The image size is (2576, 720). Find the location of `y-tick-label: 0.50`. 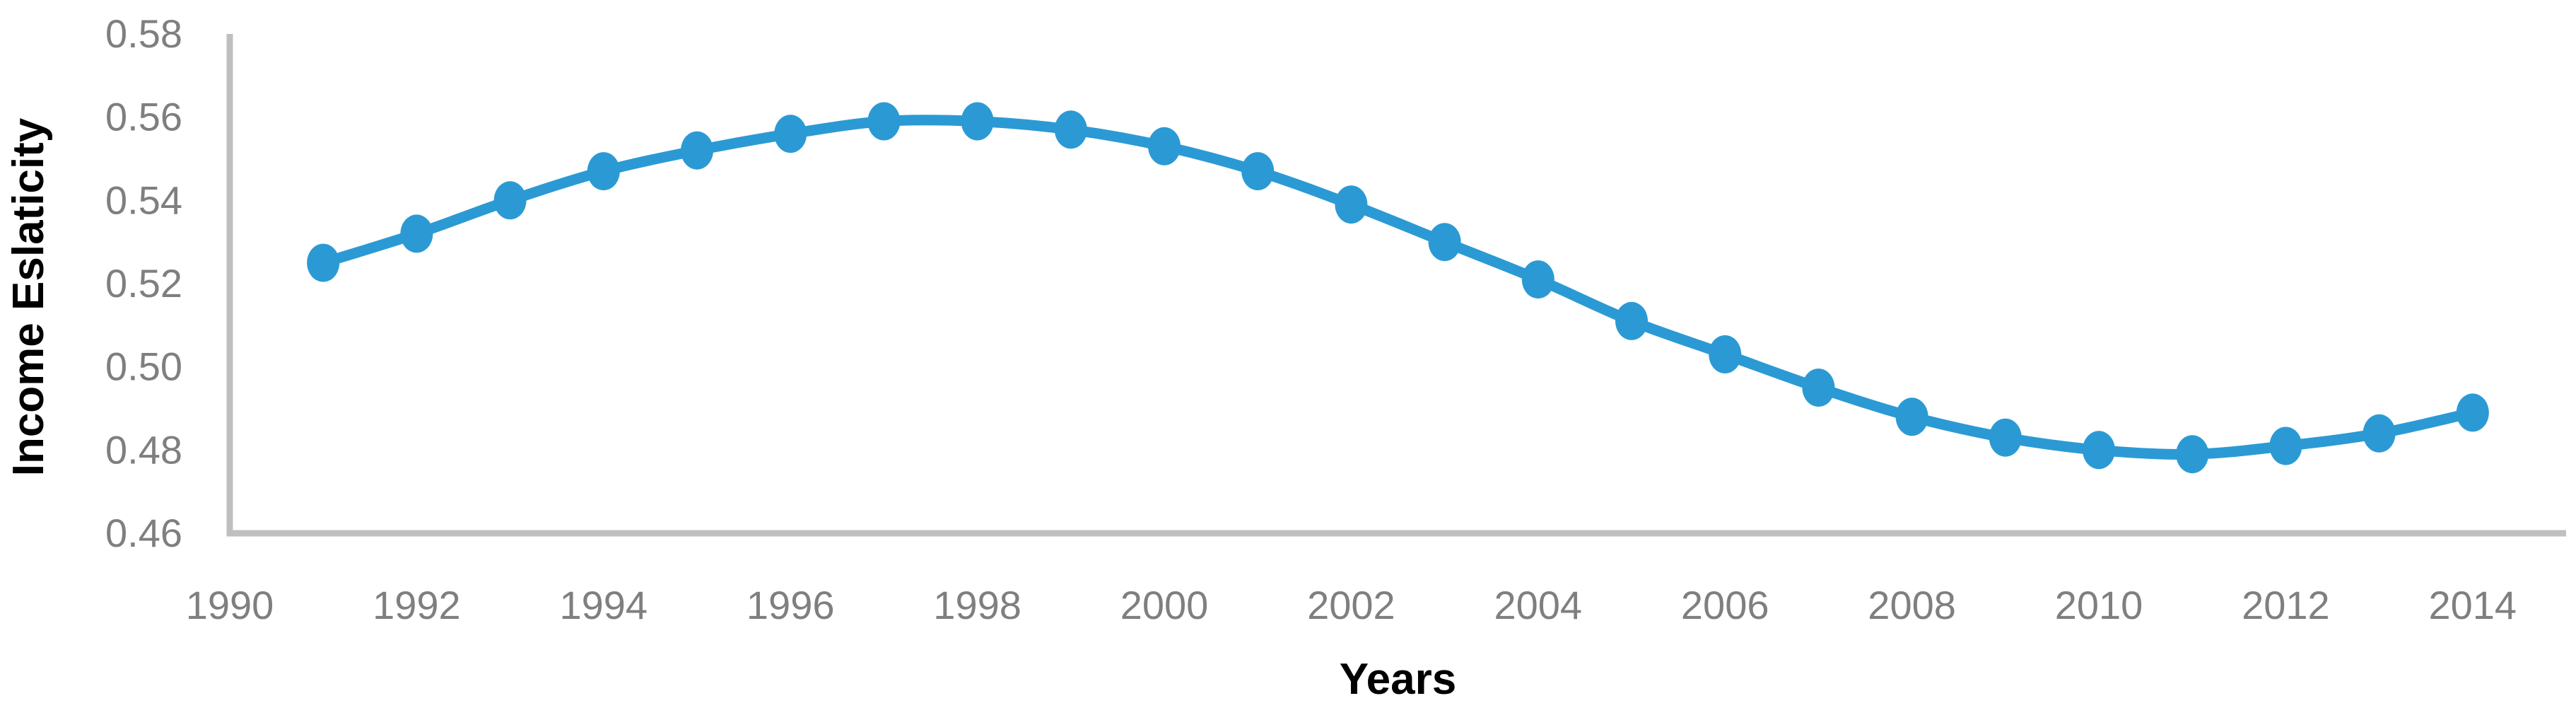

y-tick-label: 0.50 is located at coordinates (143, 367).